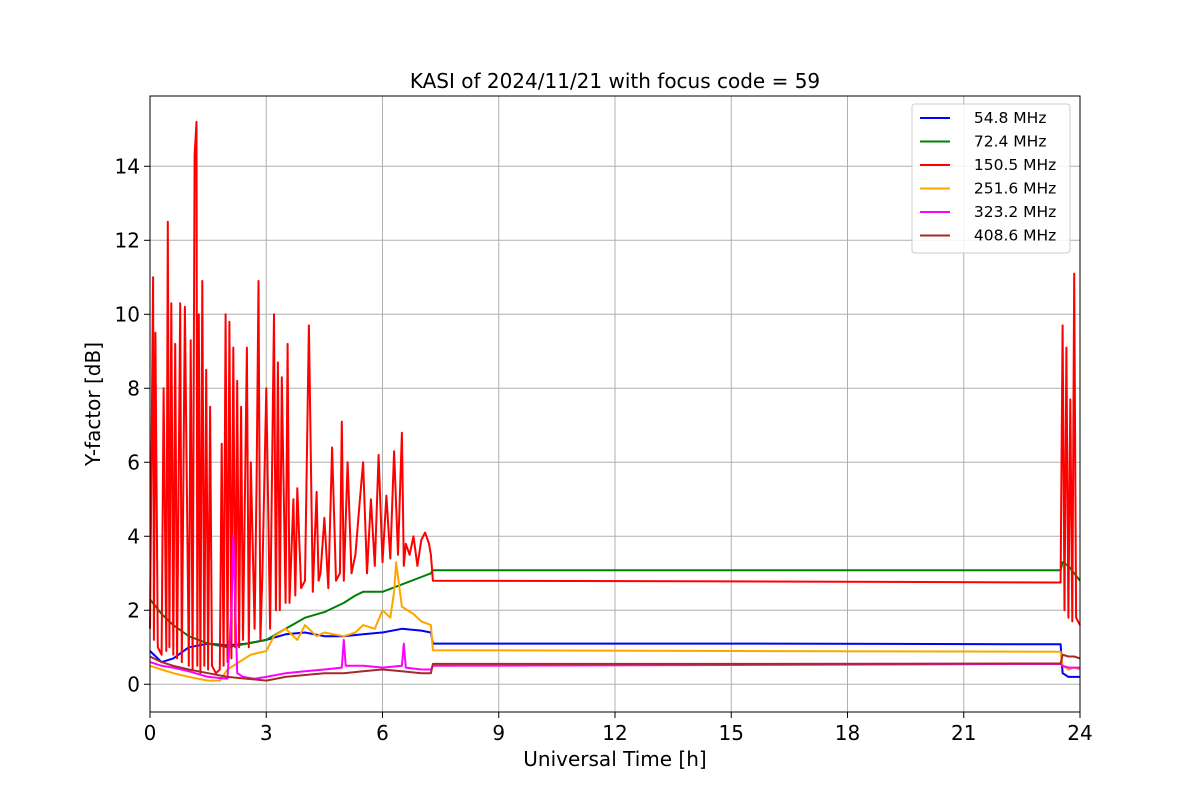 This screenshot has width=1200, height=804. Describe the element at coordinates (127, 314) in the screenshot. I see `y-tick-label: 10` at that location.